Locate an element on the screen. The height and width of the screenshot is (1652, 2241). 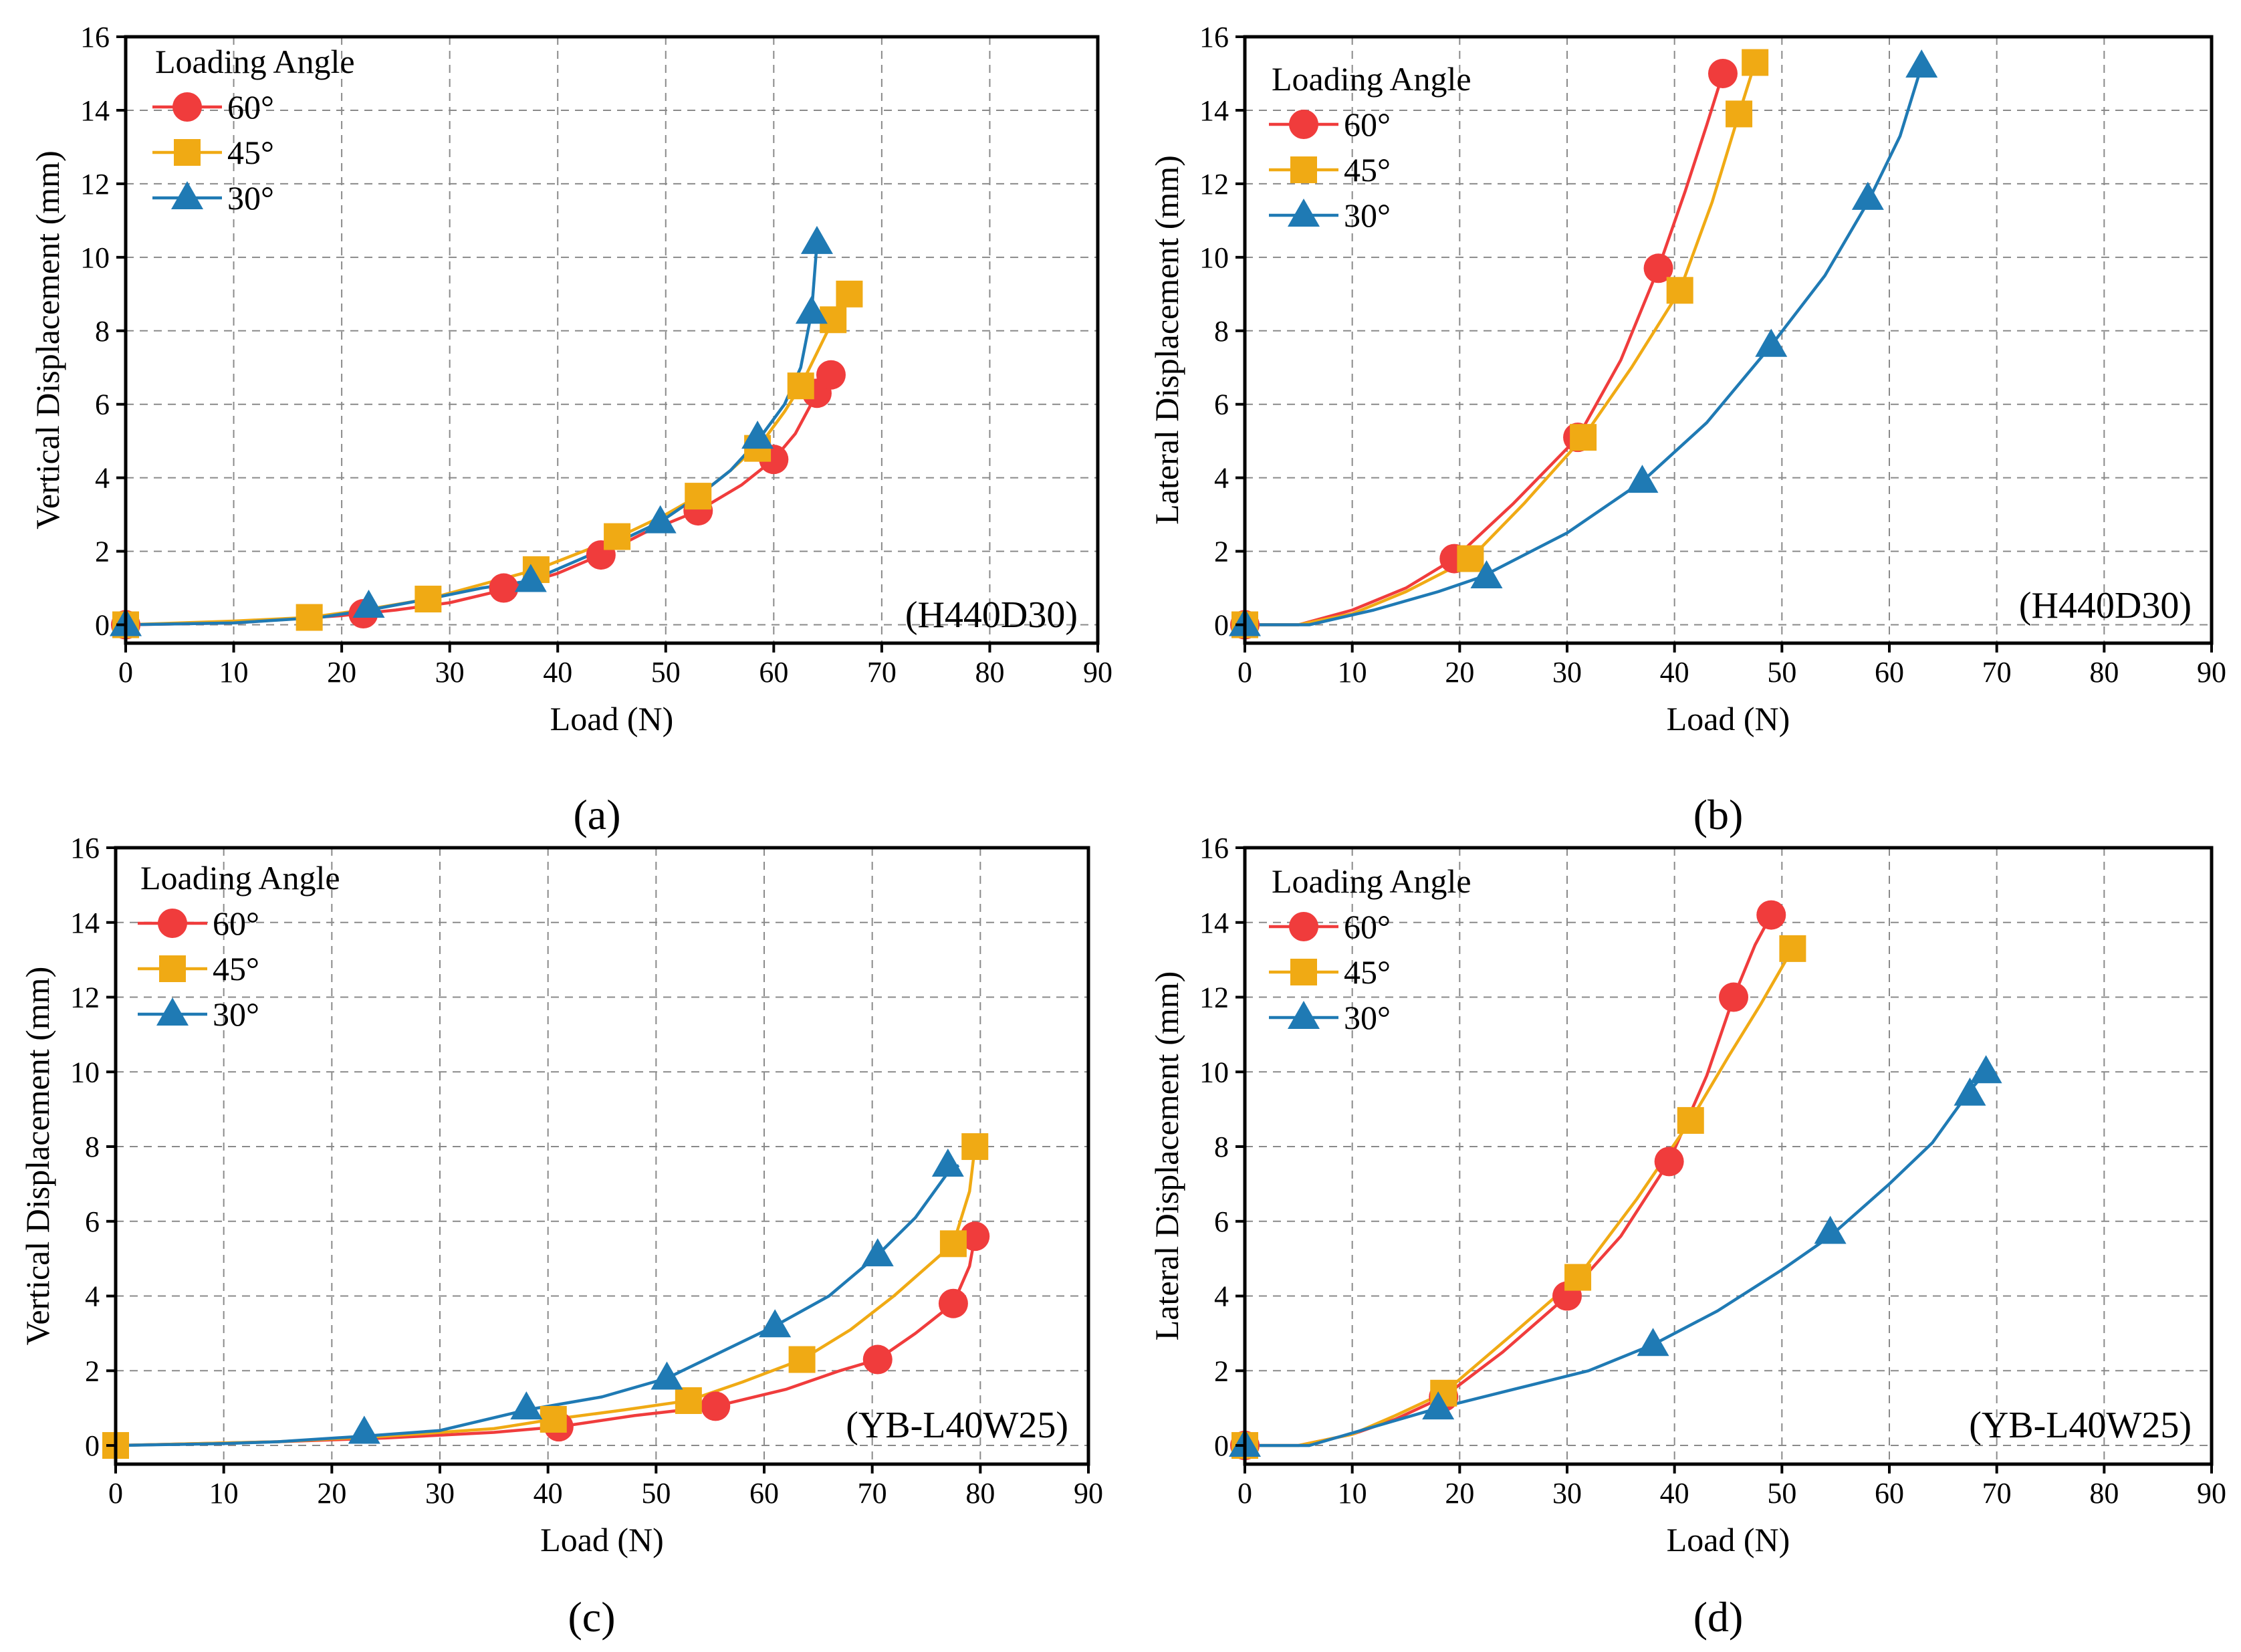
y-tick-label: 16 is located at coordinates (1214, 848).